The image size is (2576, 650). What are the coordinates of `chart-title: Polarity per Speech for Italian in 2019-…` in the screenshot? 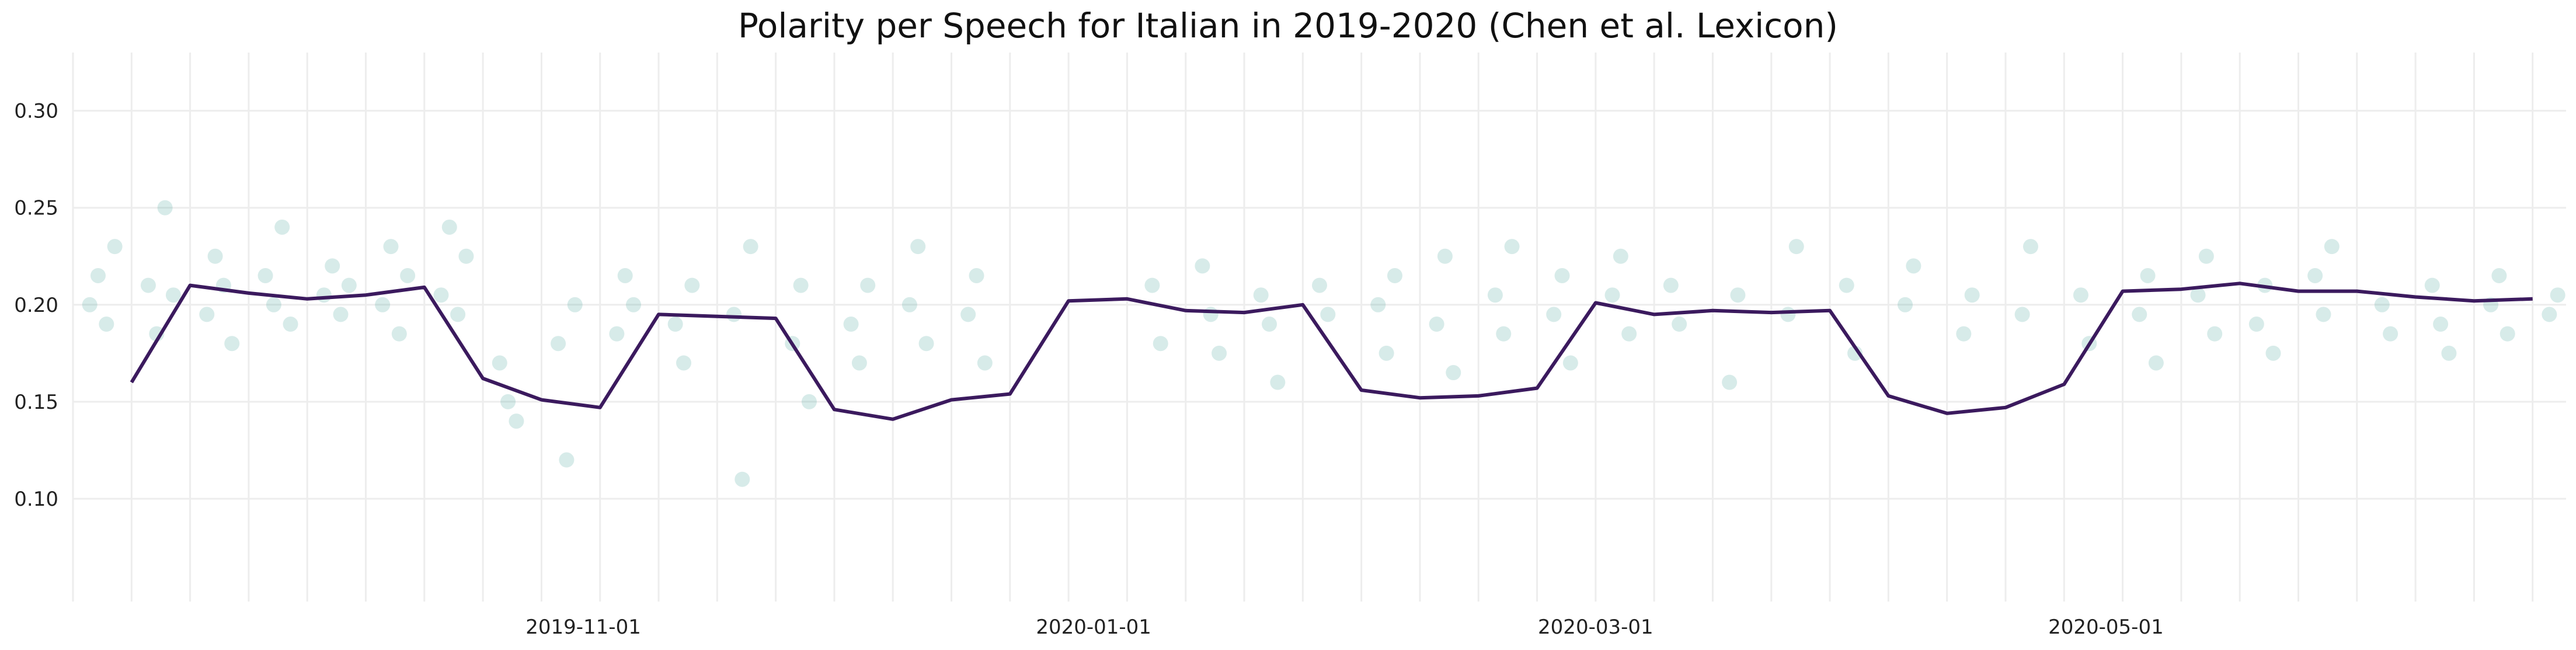 It's located at (1288, 26).